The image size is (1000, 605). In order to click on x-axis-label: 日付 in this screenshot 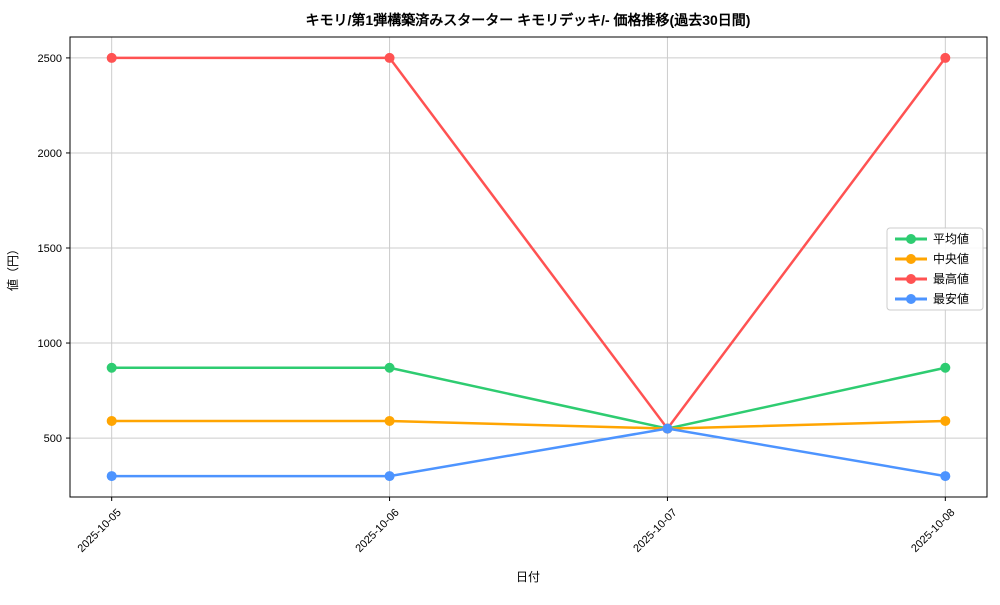, I will do `click(528, 577)`.